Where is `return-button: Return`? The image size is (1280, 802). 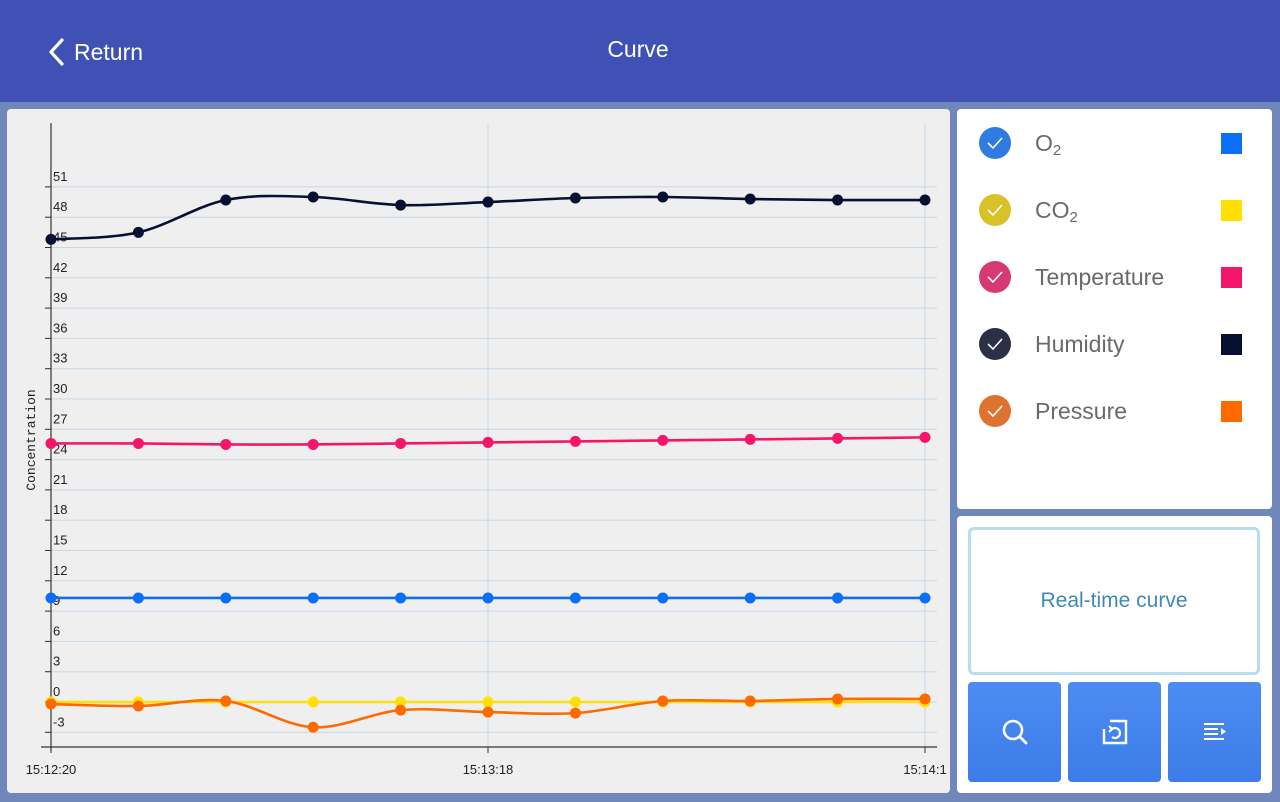
return-button: Return is located at coordinates (94, 52).